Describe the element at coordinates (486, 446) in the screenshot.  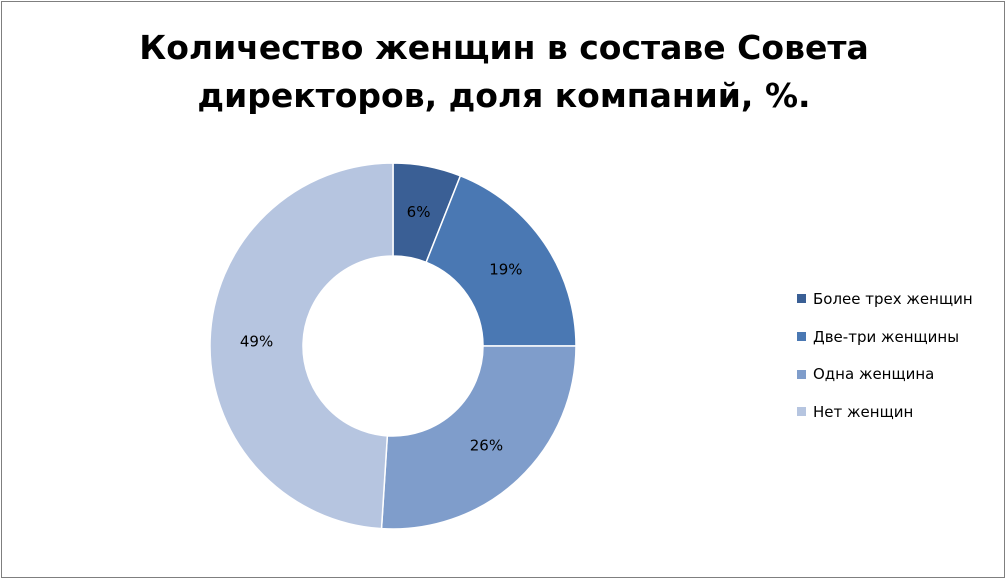
I see `data-label-one: 26%` at that location.